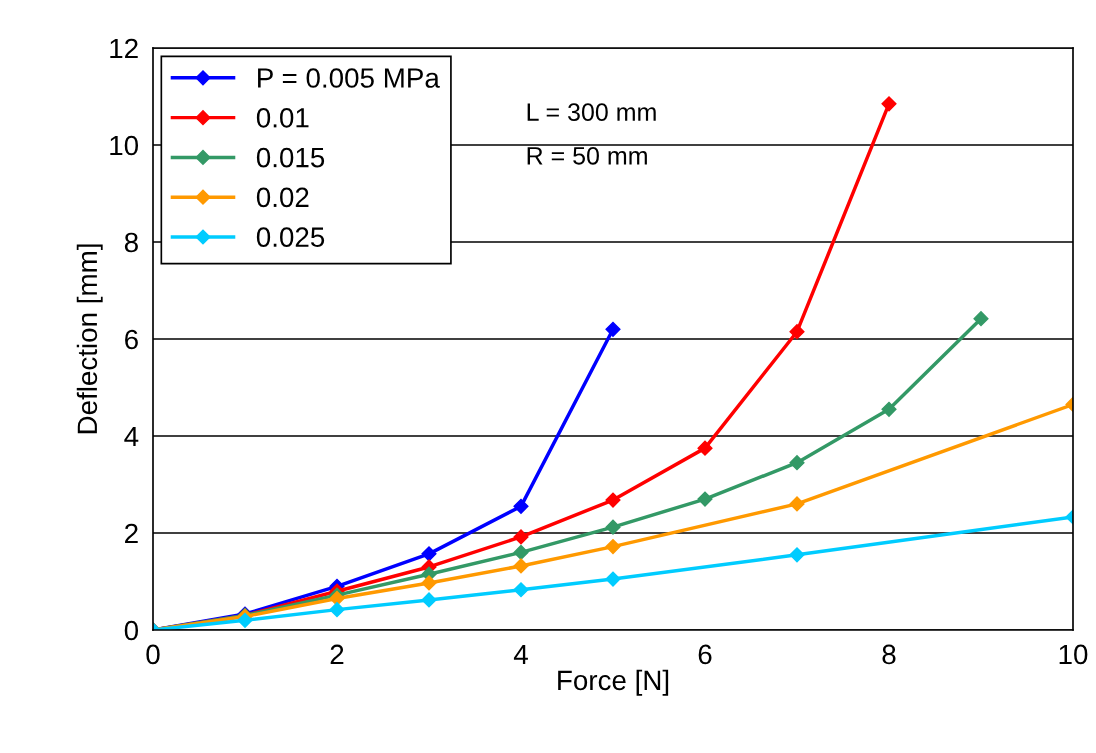 This screenshot has width=1096, height=753. I want to click on legend-label: 0.02, so click(282, 197).